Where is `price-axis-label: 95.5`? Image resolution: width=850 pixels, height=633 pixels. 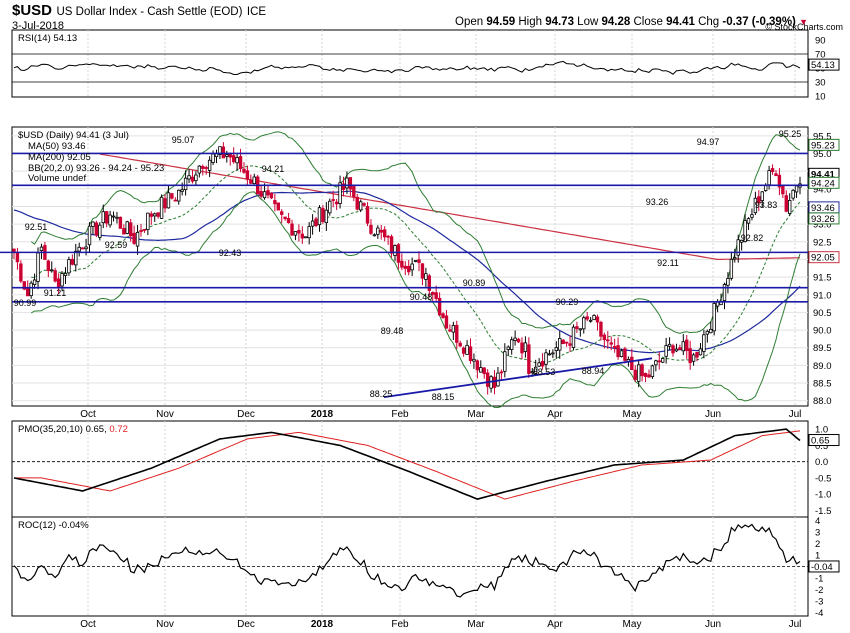 price-axis-label: 95.5 is located at coordinates (822, 136).